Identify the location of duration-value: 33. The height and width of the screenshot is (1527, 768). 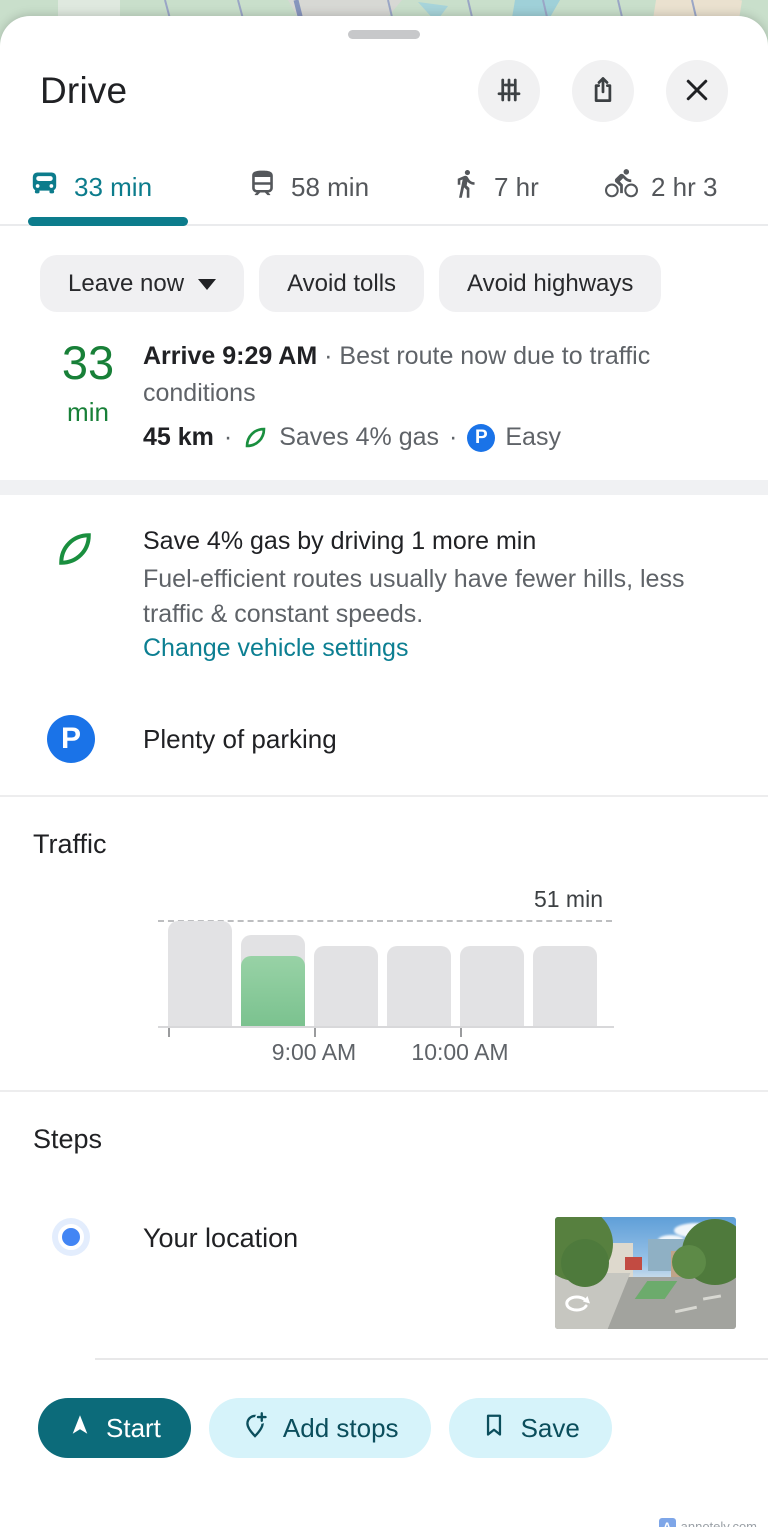
(88, 362).